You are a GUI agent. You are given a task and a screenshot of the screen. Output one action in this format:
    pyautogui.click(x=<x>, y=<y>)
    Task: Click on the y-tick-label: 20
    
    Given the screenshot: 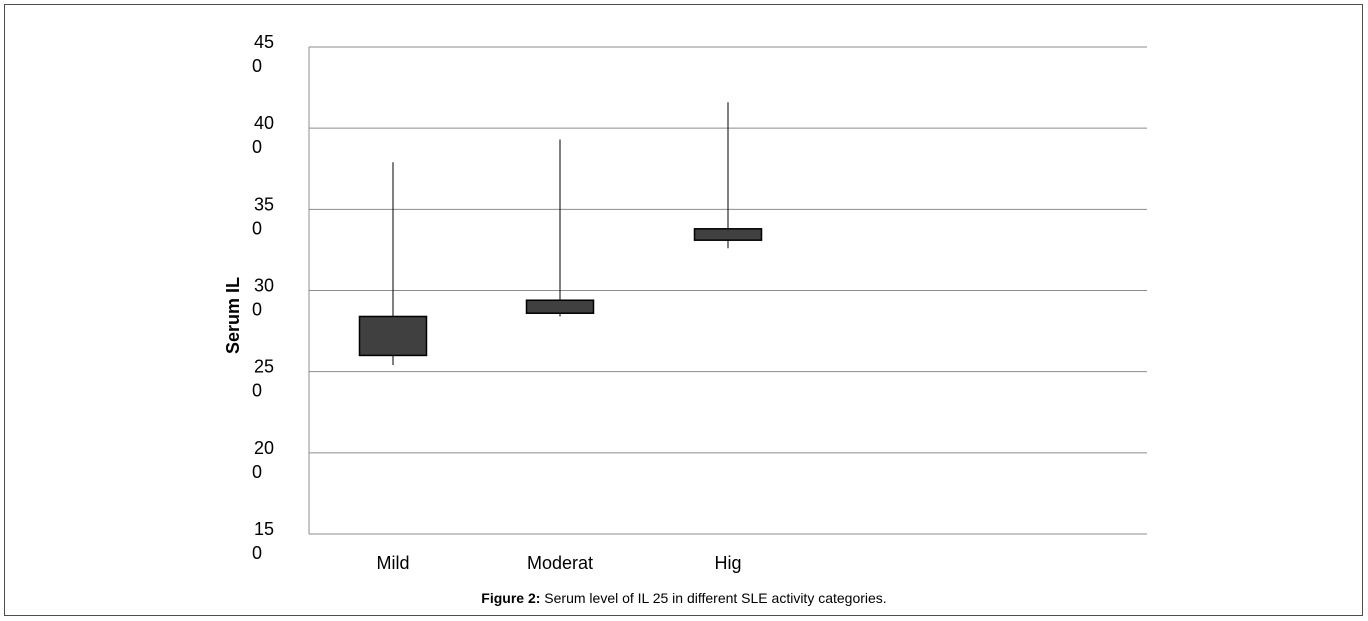 What is the action you would take?
    pyautogui.click(x=264, y=448)
    